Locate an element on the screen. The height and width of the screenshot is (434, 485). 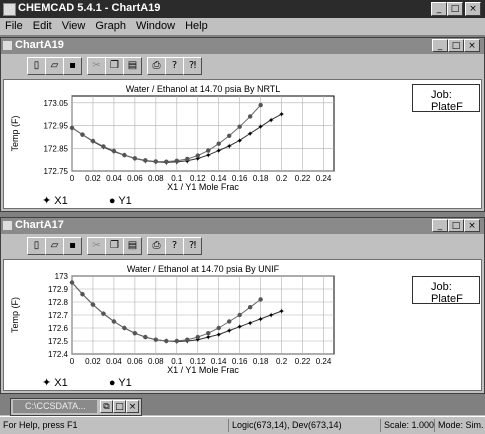
y-tick-label: 173.05 is located at coordinates (56, 103).